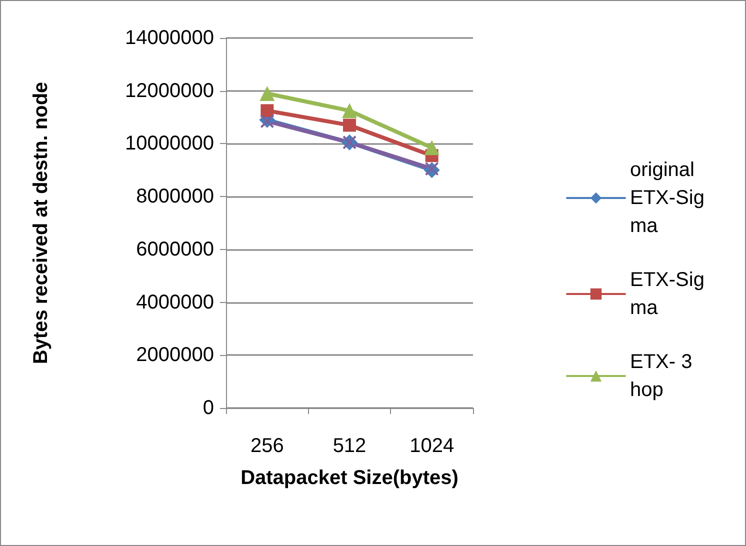 The image size is (746, 546). What do you see at coordinates (667, 294) in the screenshot?
I see `legend-label: ETX-Sigma` at bounding box center [667, 294].